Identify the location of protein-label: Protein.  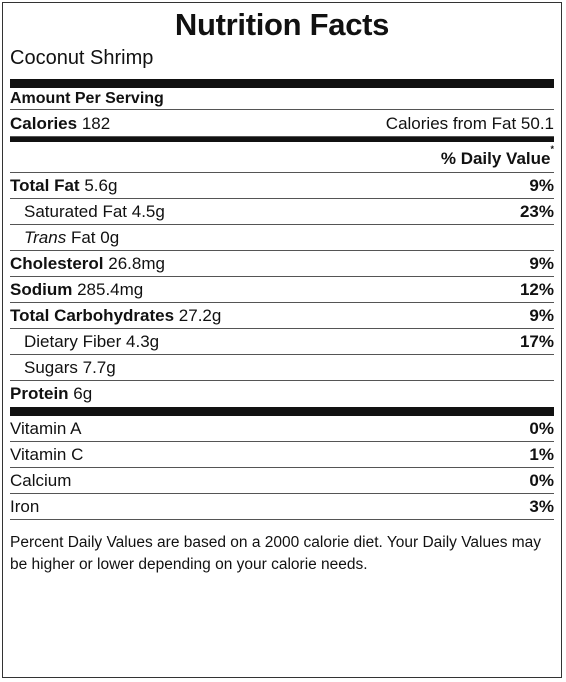
(39, 393).